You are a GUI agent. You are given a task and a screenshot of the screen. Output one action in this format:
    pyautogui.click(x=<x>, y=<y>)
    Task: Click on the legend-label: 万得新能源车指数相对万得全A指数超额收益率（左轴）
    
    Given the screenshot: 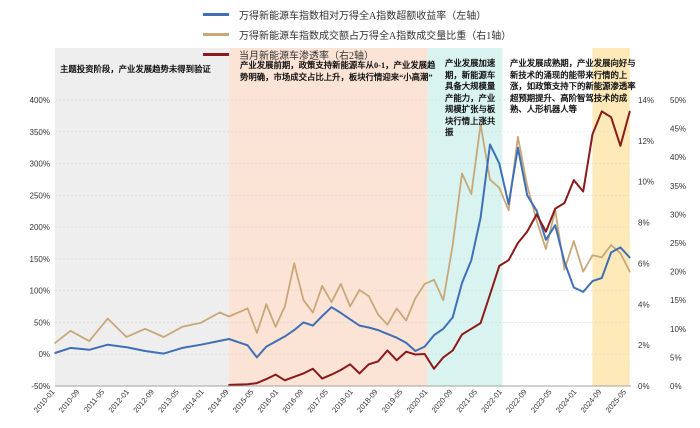 What is the action you would take?
    pyautogui.click(x=363, y=16)
    